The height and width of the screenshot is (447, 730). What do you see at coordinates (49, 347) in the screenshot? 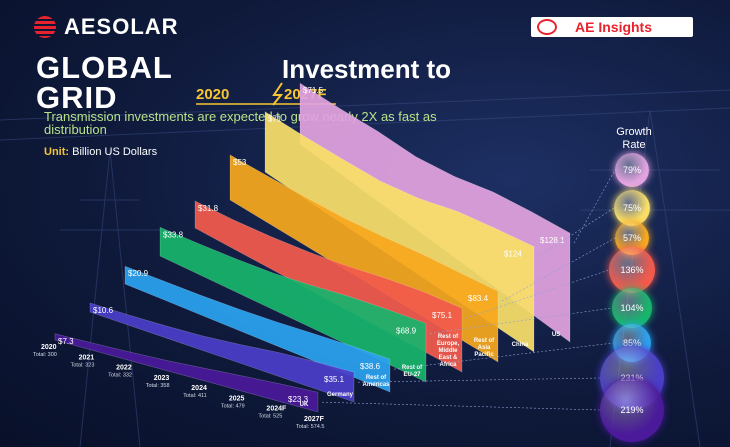
I see `x-tick-label: 2020` at bounding box center [49, 347].